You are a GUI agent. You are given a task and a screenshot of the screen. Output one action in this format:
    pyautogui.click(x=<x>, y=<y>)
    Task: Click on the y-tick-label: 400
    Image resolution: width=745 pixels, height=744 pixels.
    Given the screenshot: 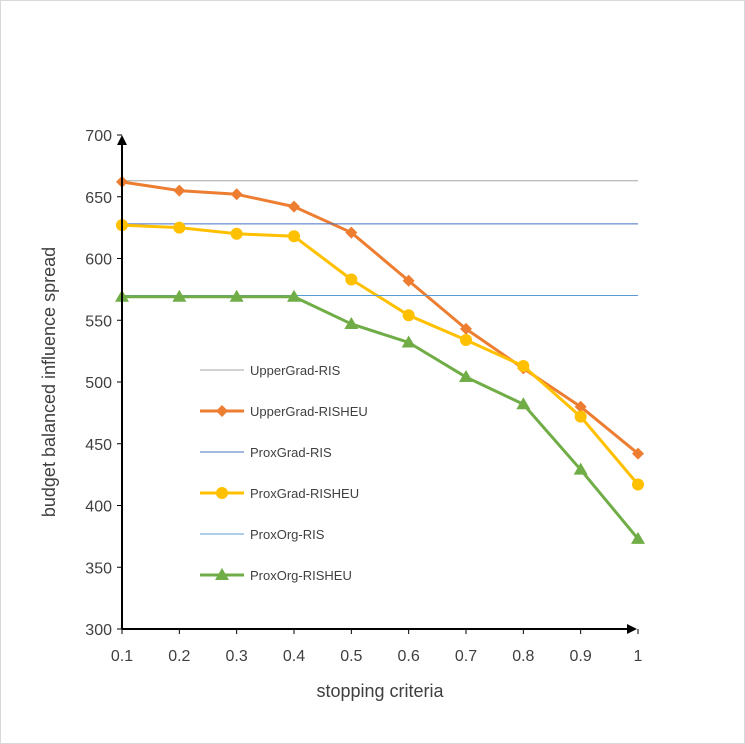 What is the action you would take?
    pyautogui.click(x=98, y=507)
    